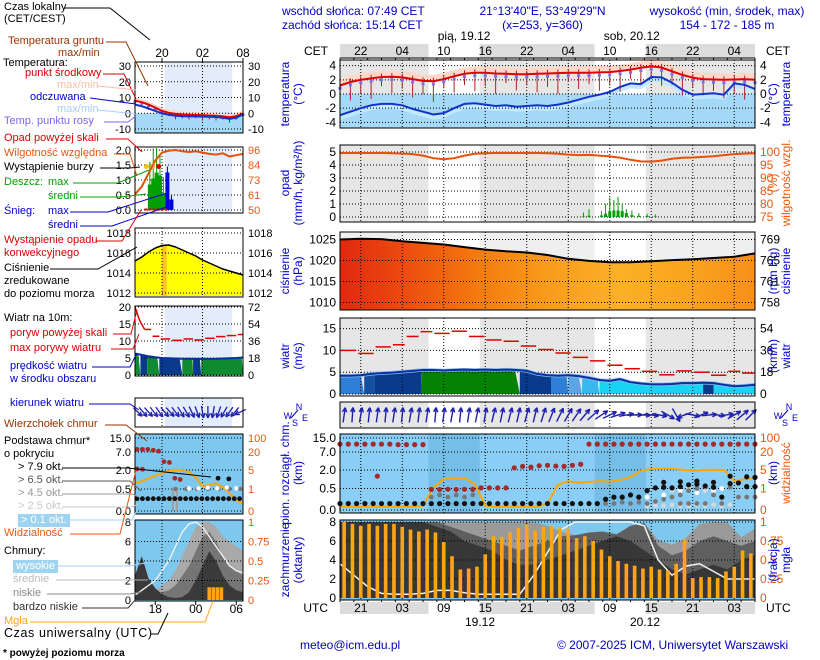  I want to click on svg-text: (mm/h, kg/m²/h), so click(298, 183).